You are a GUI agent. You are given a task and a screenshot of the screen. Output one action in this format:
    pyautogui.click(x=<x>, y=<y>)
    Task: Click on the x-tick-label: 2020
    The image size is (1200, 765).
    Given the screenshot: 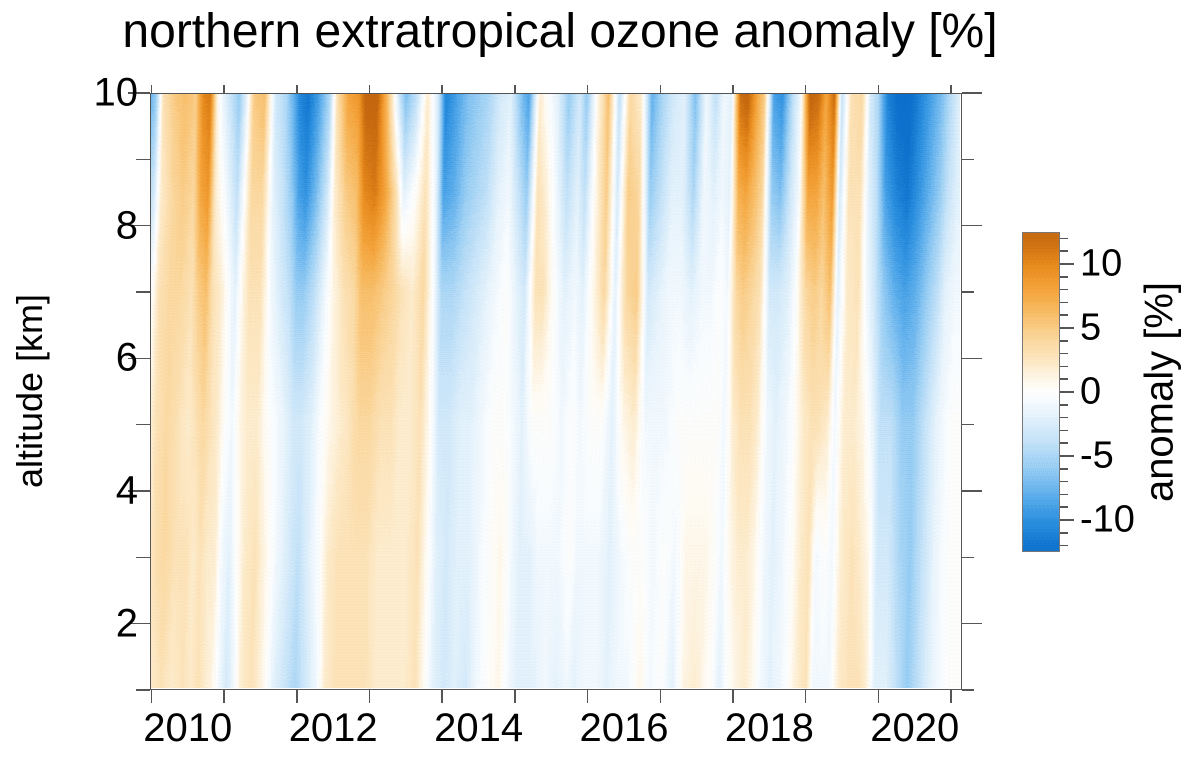 What is the action you would take?
    pyautogui.click(x=915, y=728)
    